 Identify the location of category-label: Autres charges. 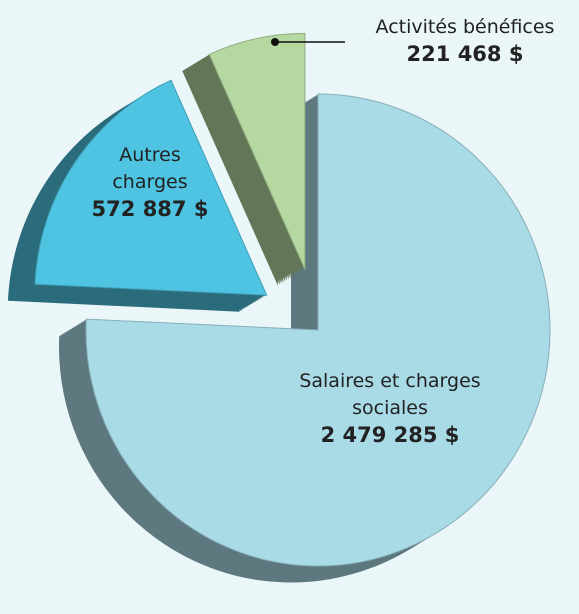
(150, 168).